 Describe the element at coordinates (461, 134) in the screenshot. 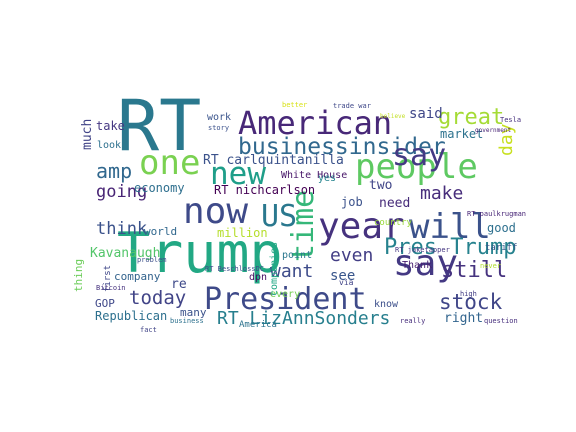

I see `word: market` at that location.